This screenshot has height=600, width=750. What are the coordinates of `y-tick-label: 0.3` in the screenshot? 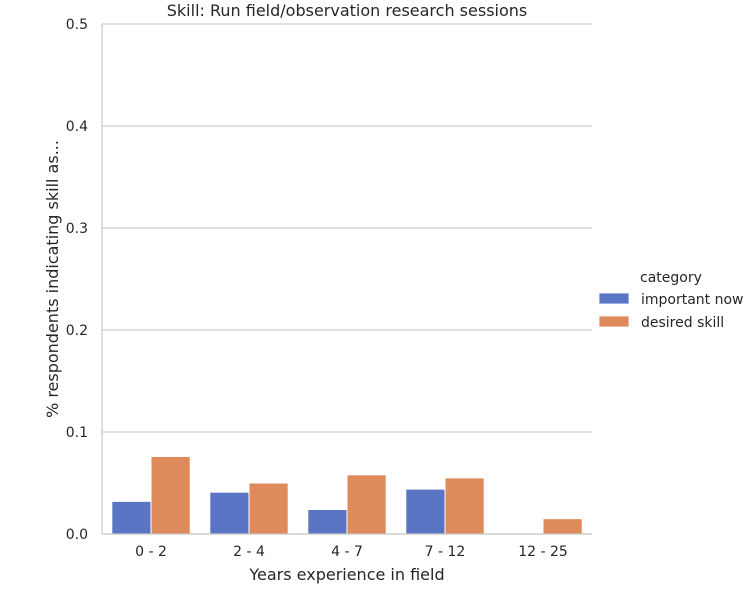 It's located at (77, 229).